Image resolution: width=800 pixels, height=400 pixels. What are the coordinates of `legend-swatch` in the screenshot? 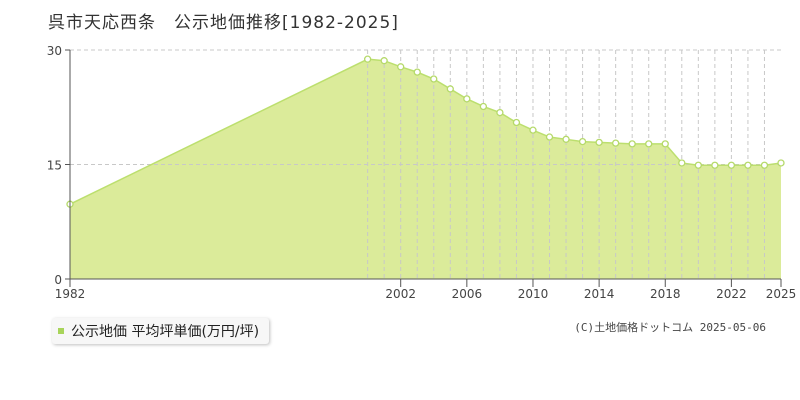 It's located at (61, 331).